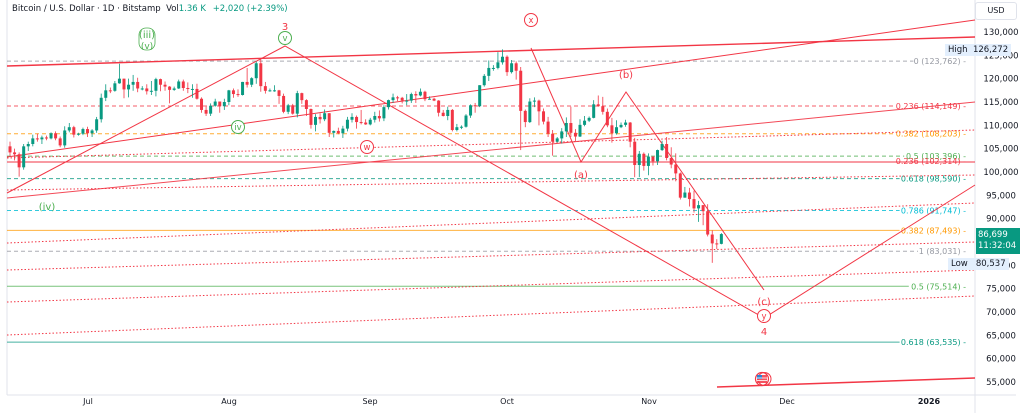 This screenshot has height=417, width=1024. Describe the element at coordinates (764, 332) in the screenshot. I see `wave-label: 4` at that location.